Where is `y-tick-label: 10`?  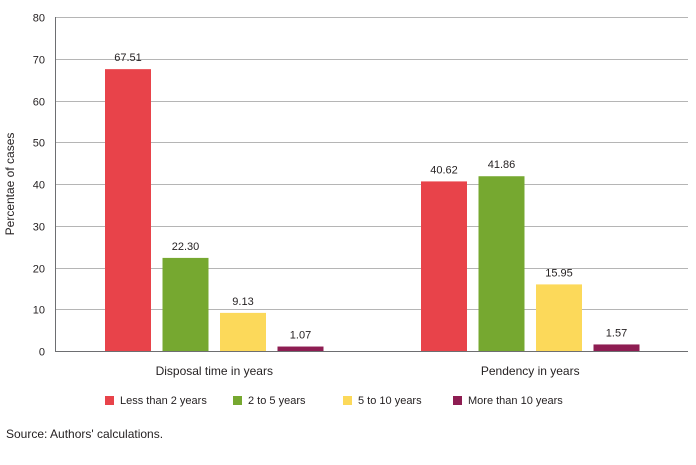
y-tick-label: 10 is located at coordinates (39, 311).